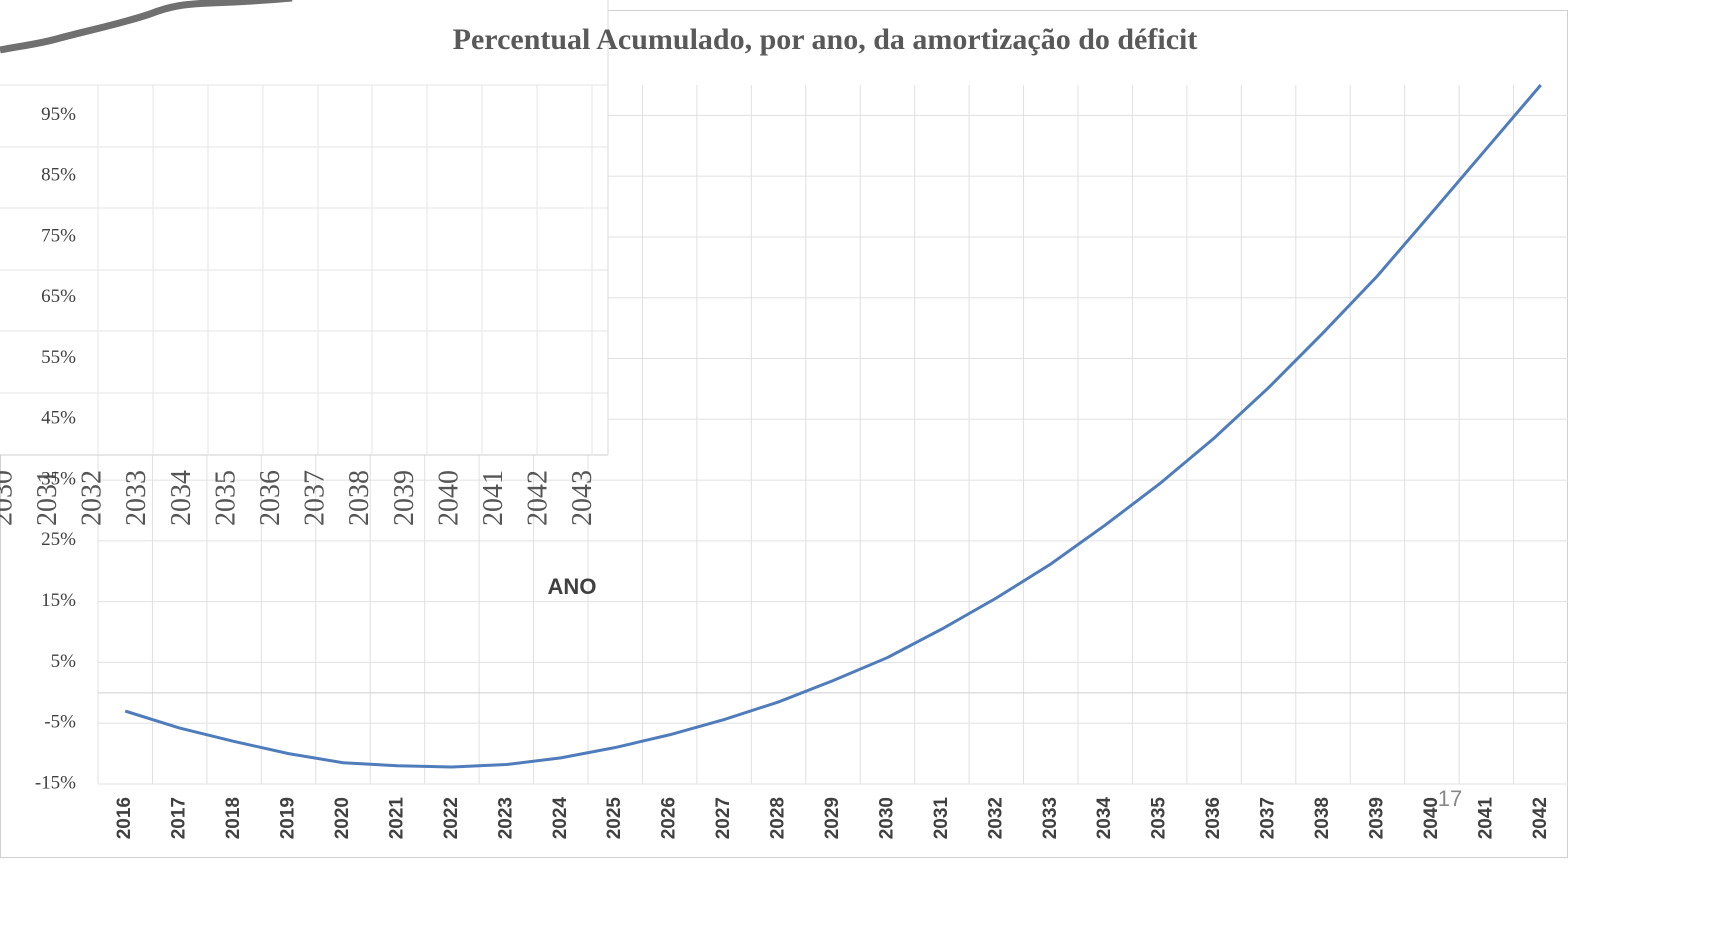 The width and height of the screenshot is (1711, 937). I want to click on overlap-x-tick-label: 2035, so click(225, 498).